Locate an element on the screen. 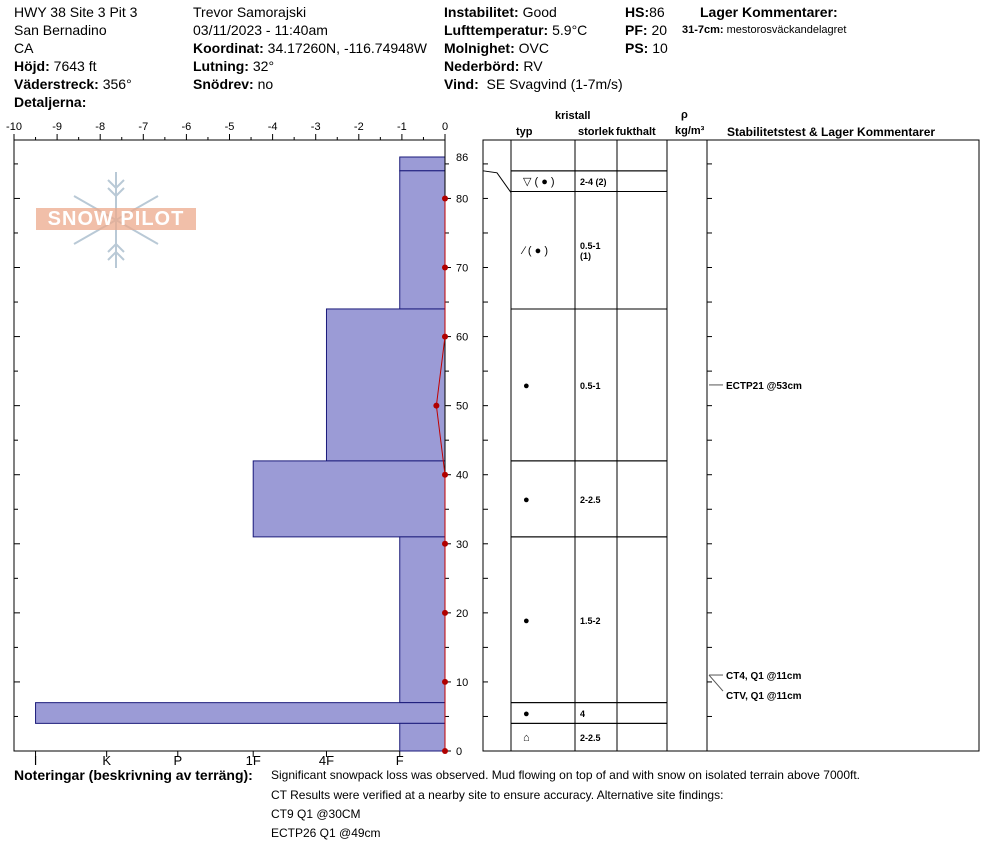 Image resolution: width=994 pixels, height=859 pixels. slope: Lutning: 32° is located at coordinates (234, 66).